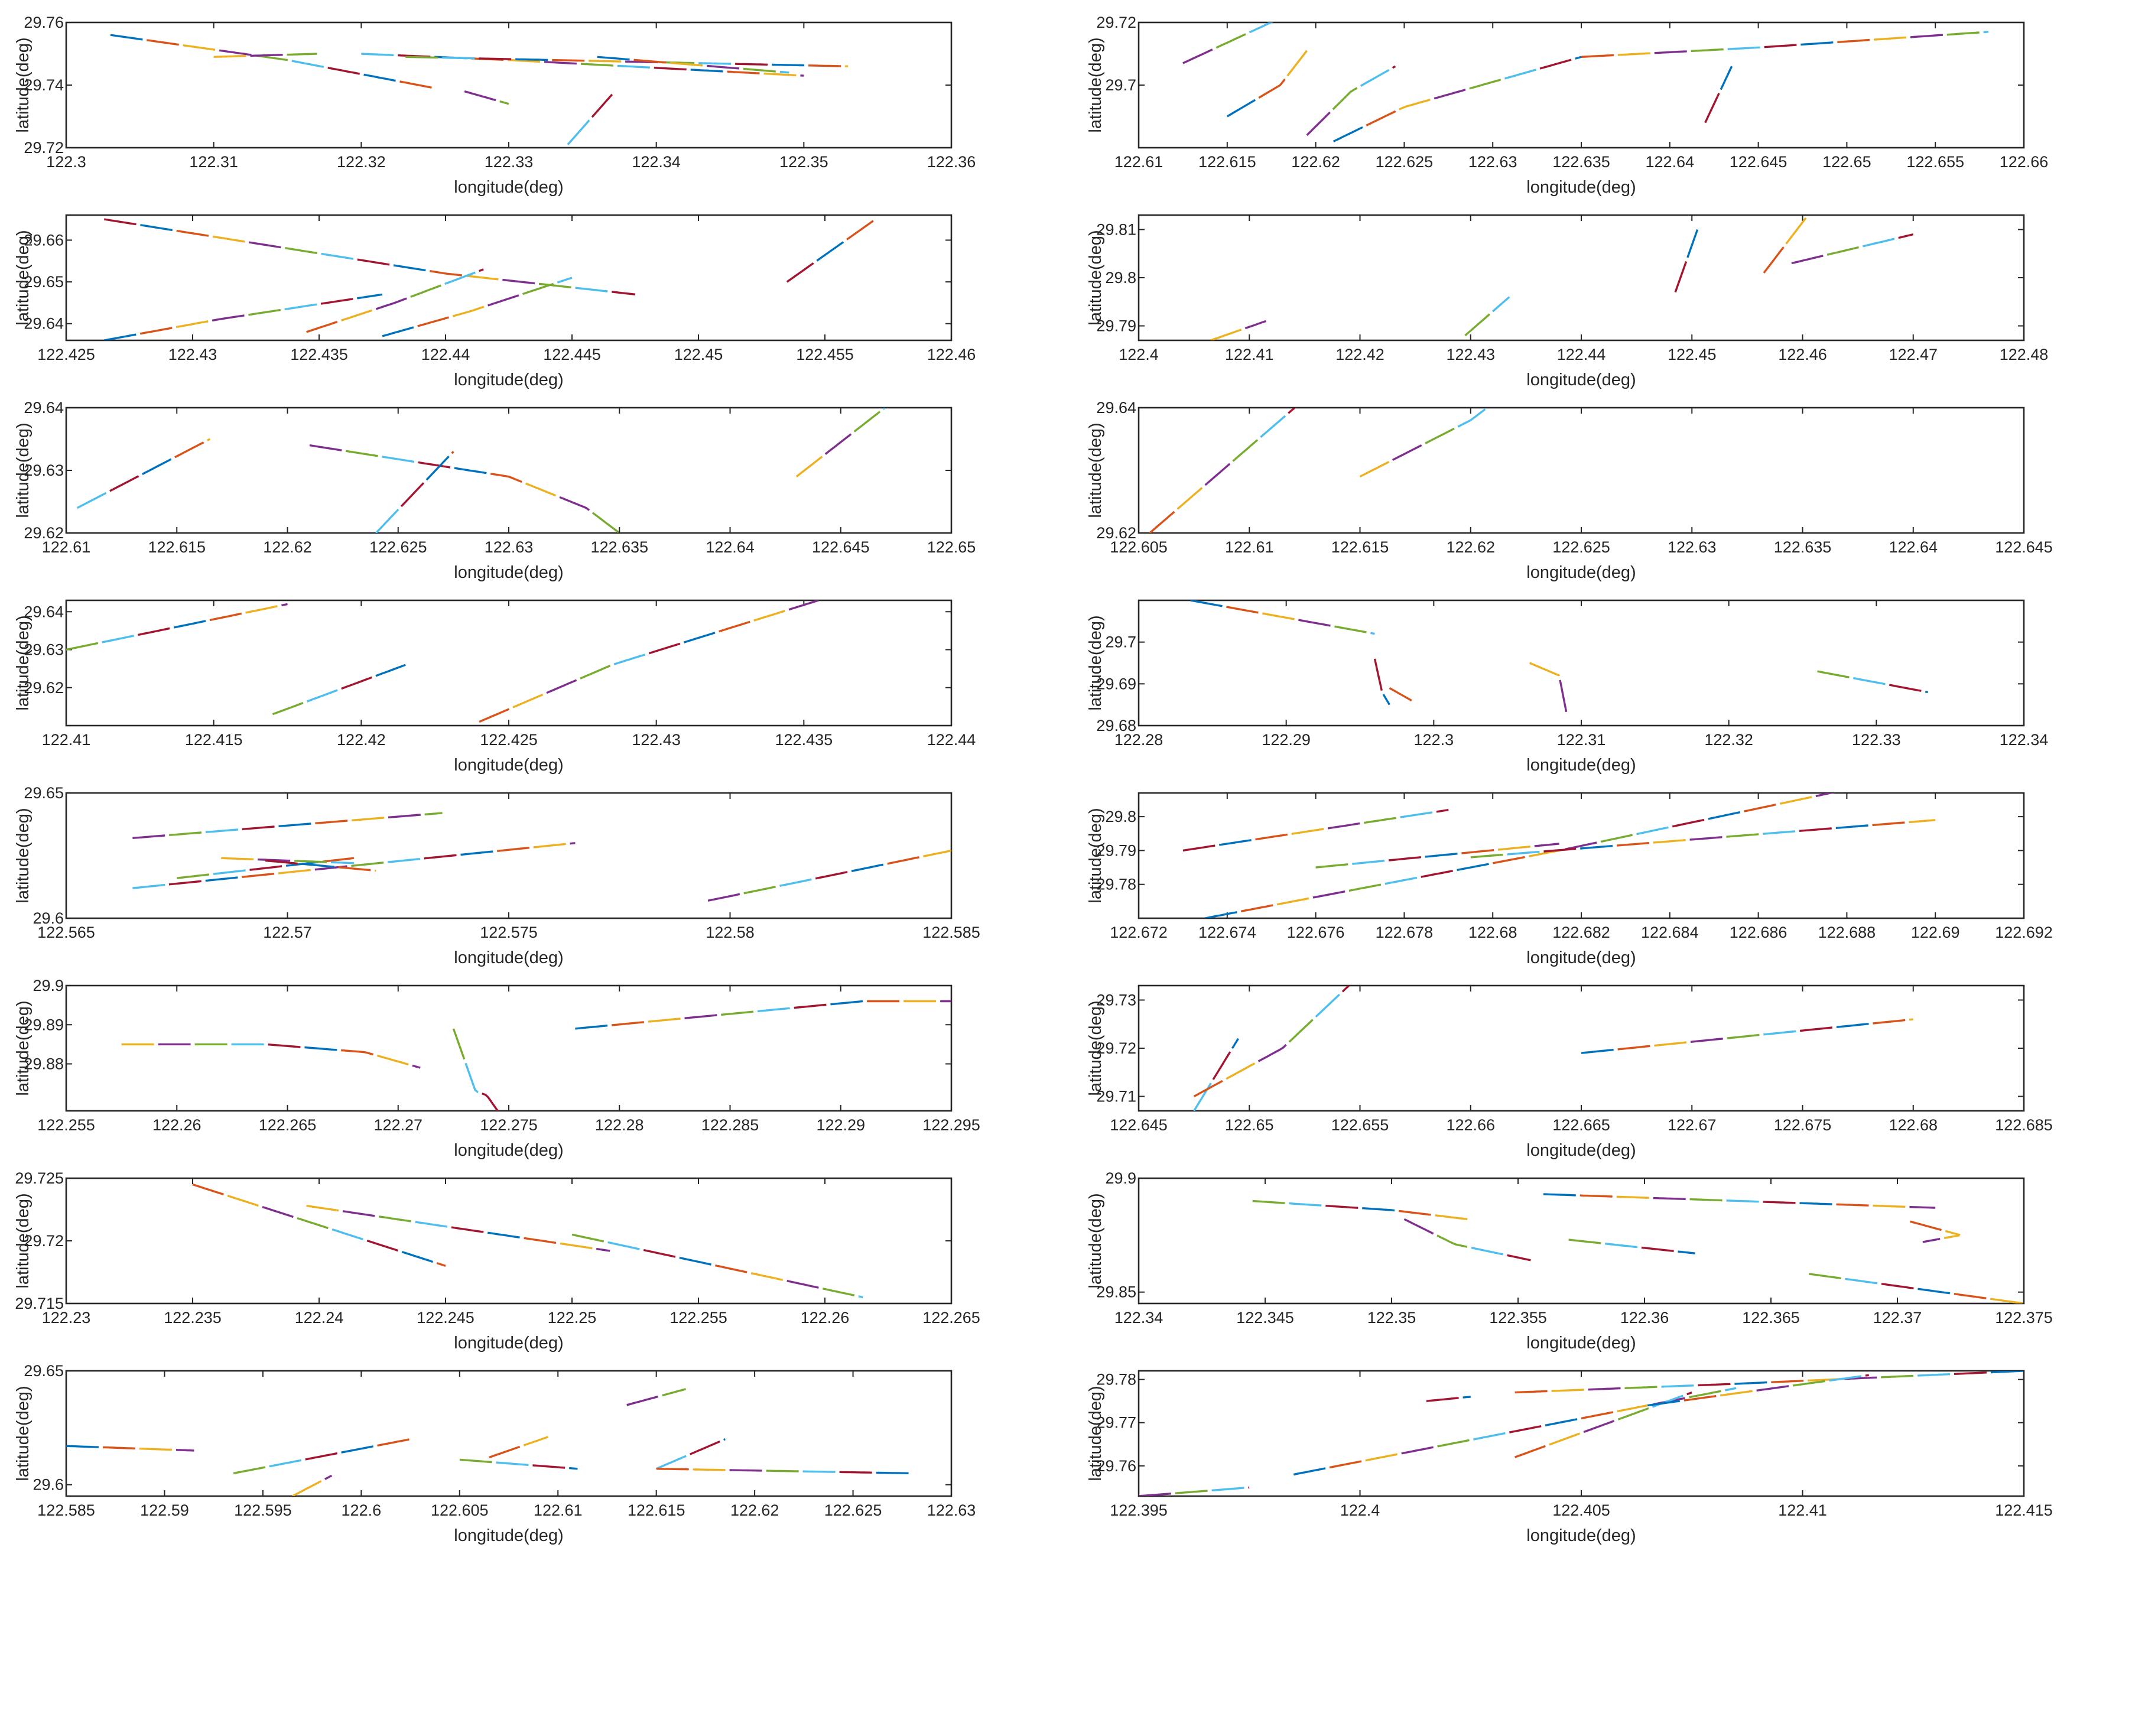 The height and width of the screenshot is (1736, 2145). Describe the element at coordinates (1846, 162) in the screenshot. I see `x-tick-label: 122.65` at that location.